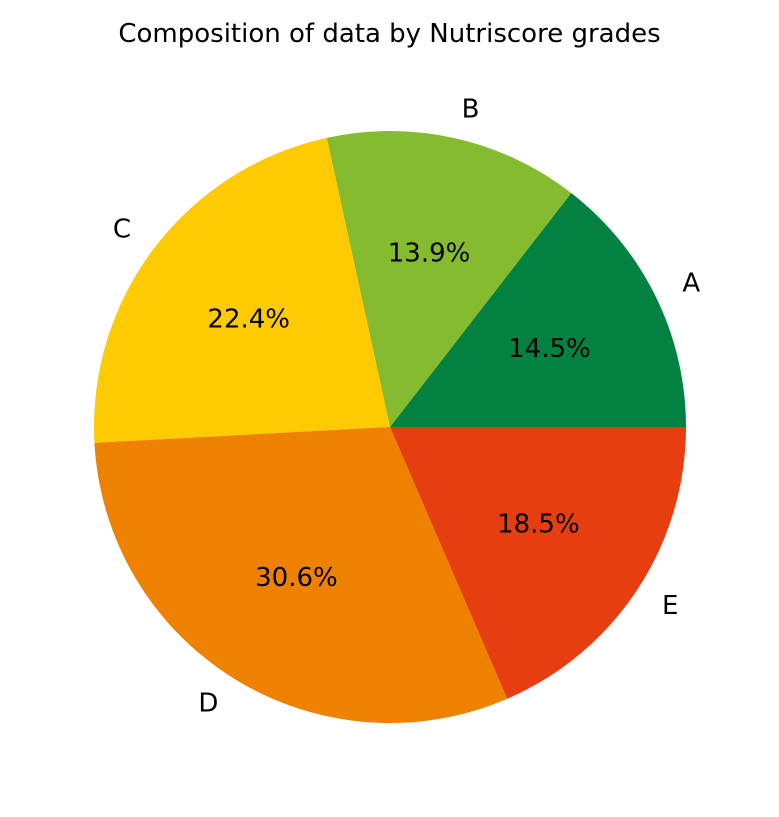 Image resolution: width=779 pixels, height=817 pixels. Describe the element at coordinates (242, 290) in the screenshot. I see `pie-slice-c` at that location.